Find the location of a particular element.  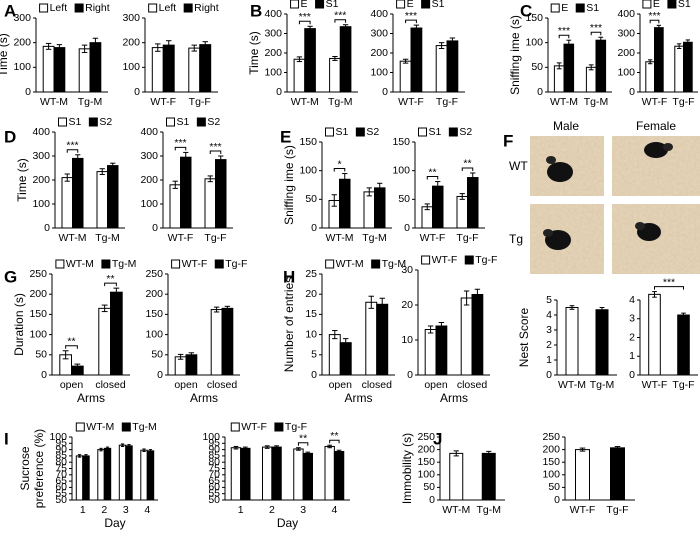

y-tick-label: 90 is located at coordinates (61, 449).